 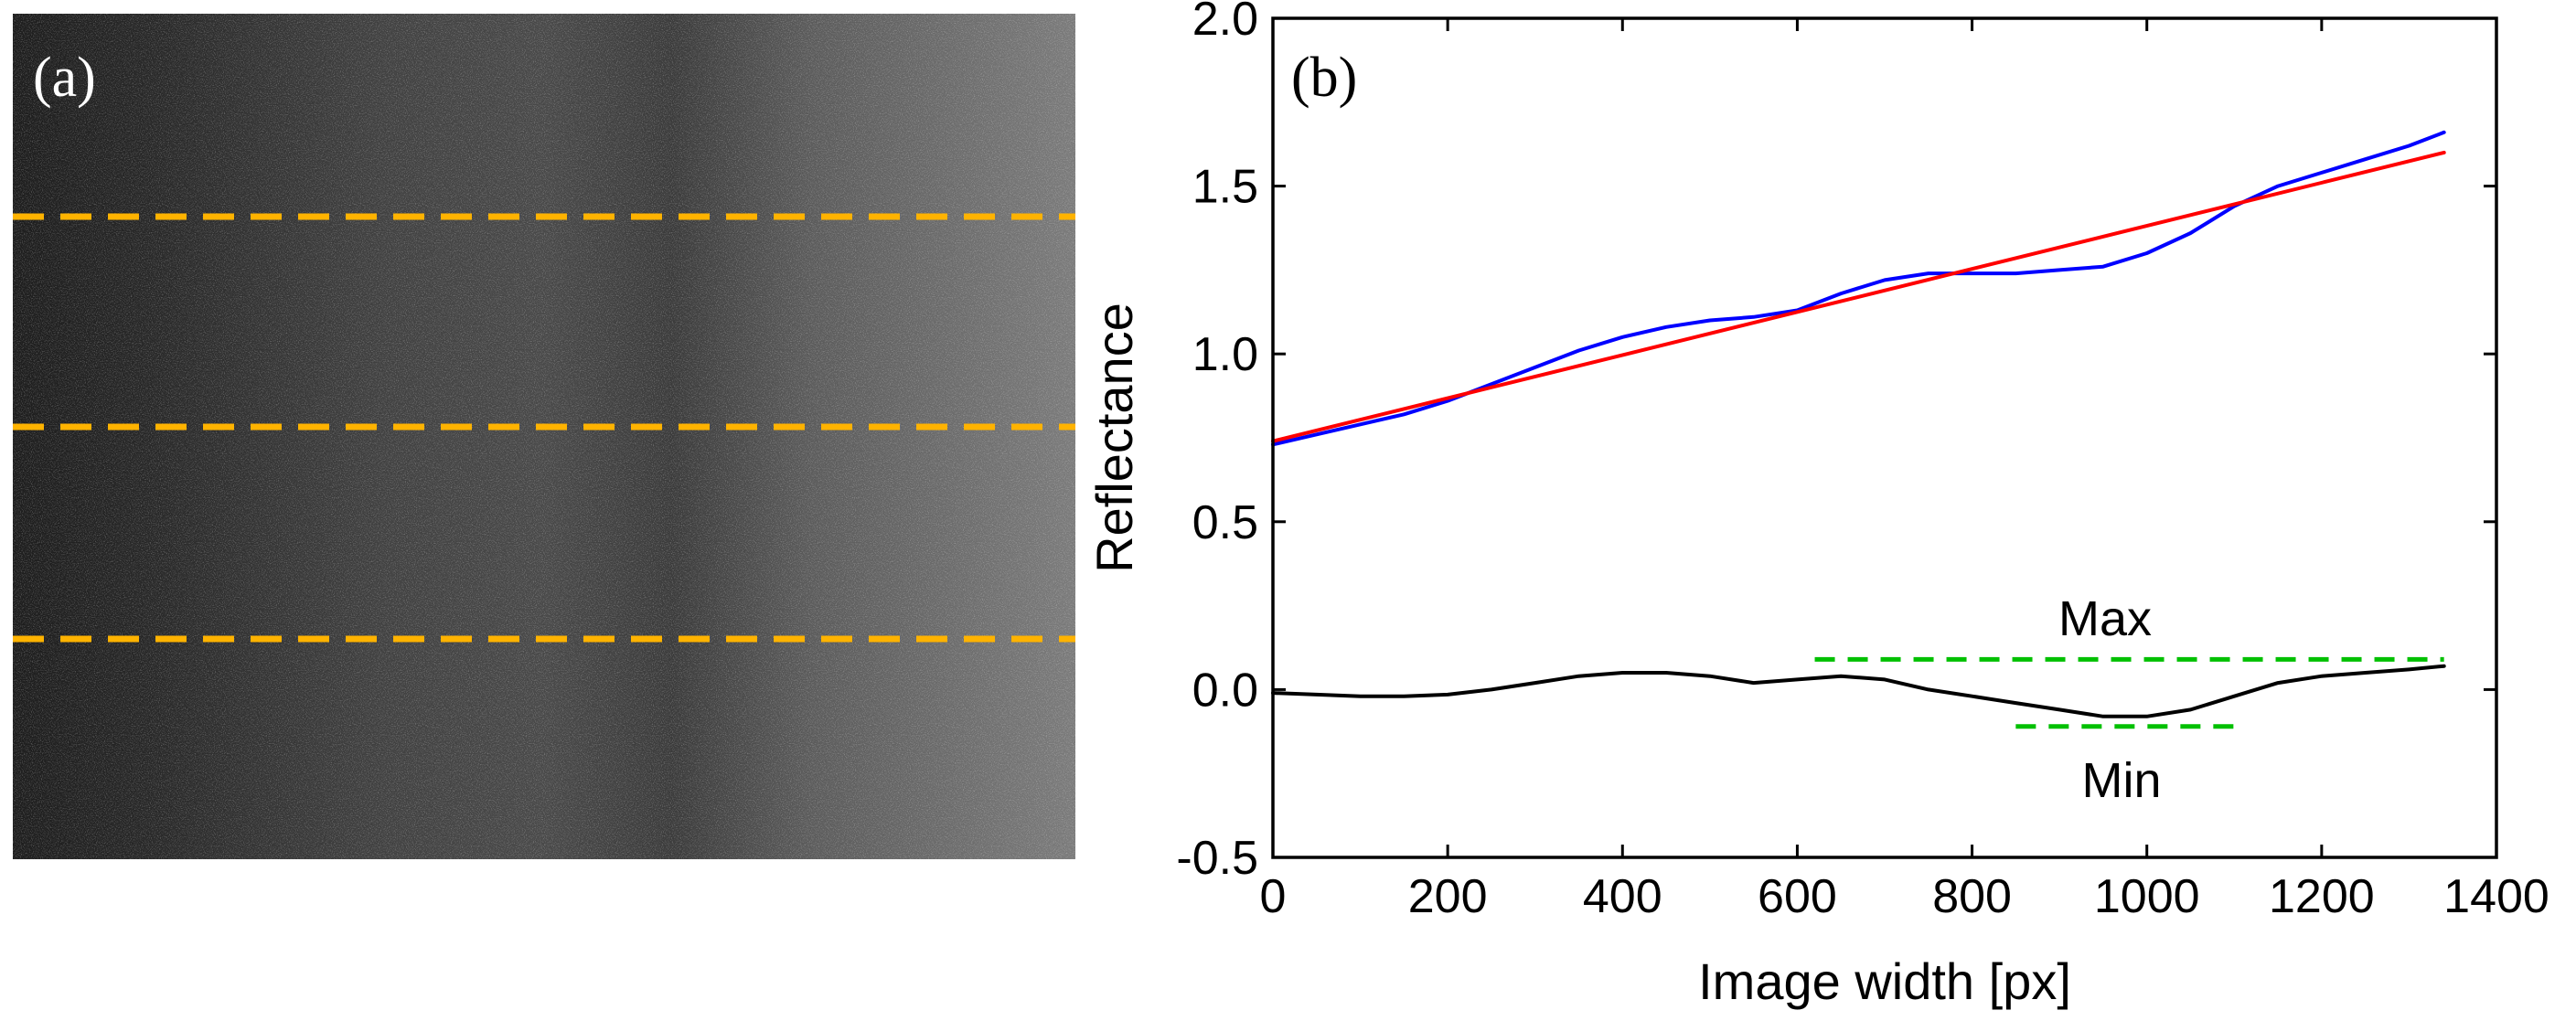 I want to click on panel-a-label: (a), so click(x=64, y=78).